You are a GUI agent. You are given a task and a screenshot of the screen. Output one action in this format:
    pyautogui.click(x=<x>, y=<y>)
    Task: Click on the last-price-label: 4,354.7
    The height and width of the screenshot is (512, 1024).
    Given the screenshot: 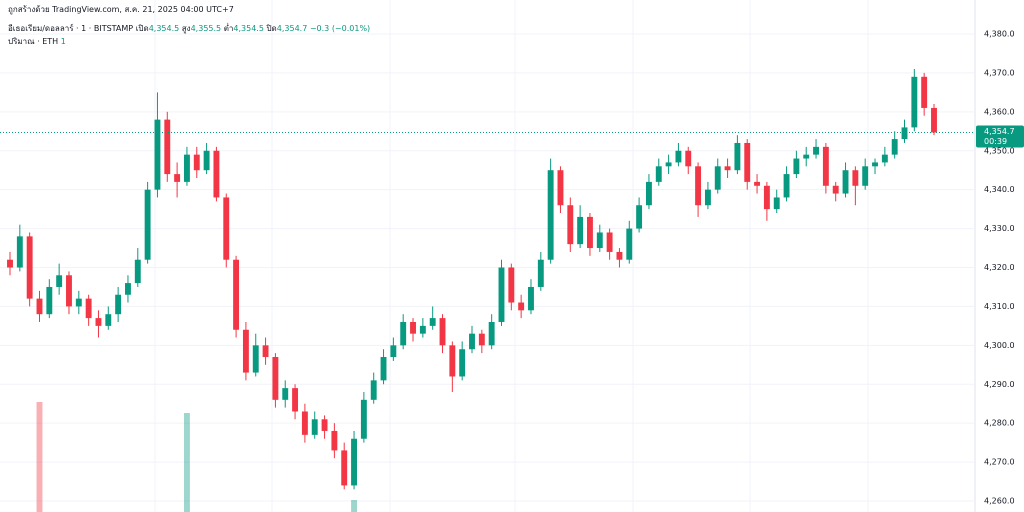 What is the action you would take?
    pyautogui.click(x=999, y=131)
    